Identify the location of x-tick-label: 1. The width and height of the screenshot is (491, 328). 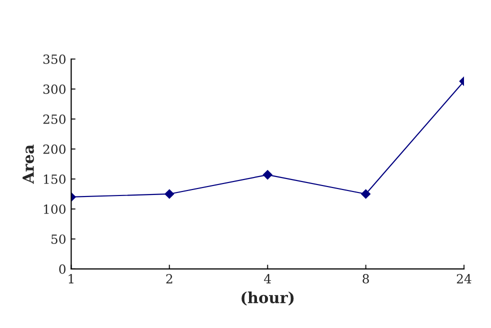
(71, 279).